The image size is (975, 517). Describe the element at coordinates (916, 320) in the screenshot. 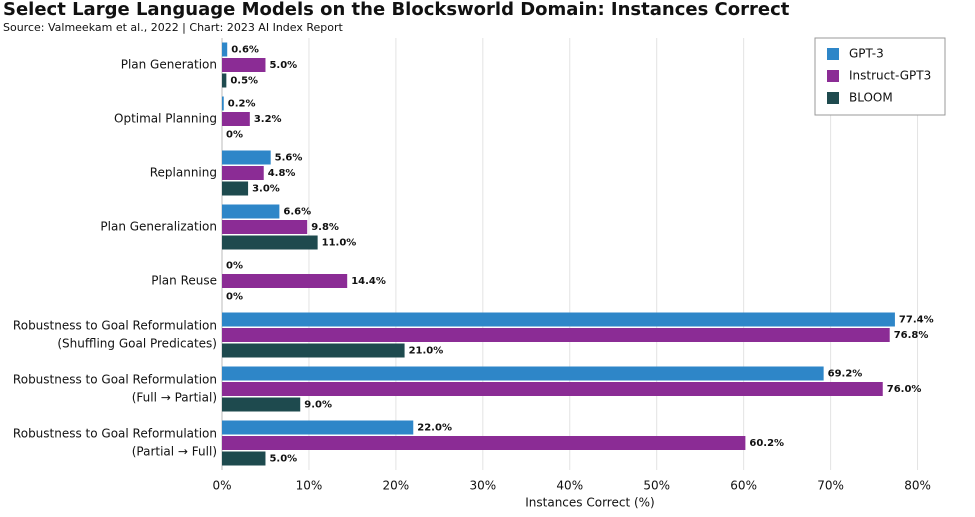

I see `value-label: 77.4%` at that location.